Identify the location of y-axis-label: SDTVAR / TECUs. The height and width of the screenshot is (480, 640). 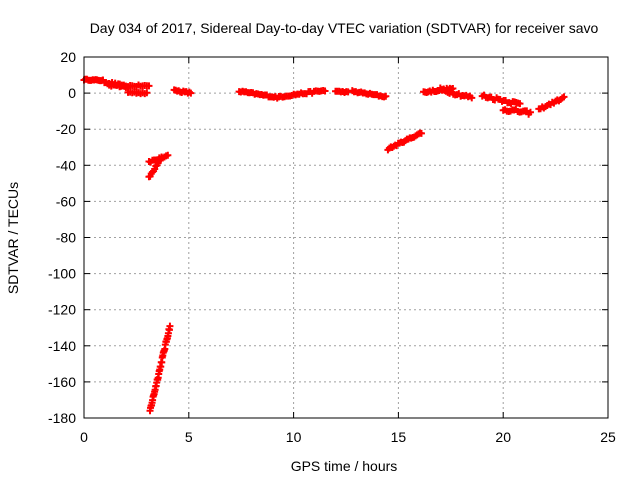
(13, 238).